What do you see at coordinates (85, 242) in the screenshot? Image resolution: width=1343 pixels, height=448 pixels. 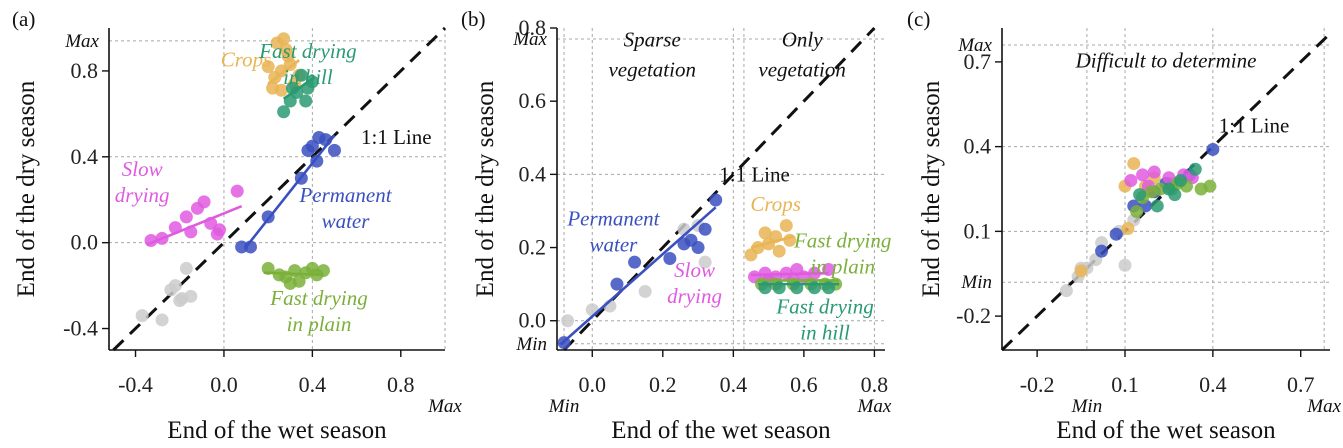 I see `y-tick-label: 0.0` at bounding box center [85, 242].